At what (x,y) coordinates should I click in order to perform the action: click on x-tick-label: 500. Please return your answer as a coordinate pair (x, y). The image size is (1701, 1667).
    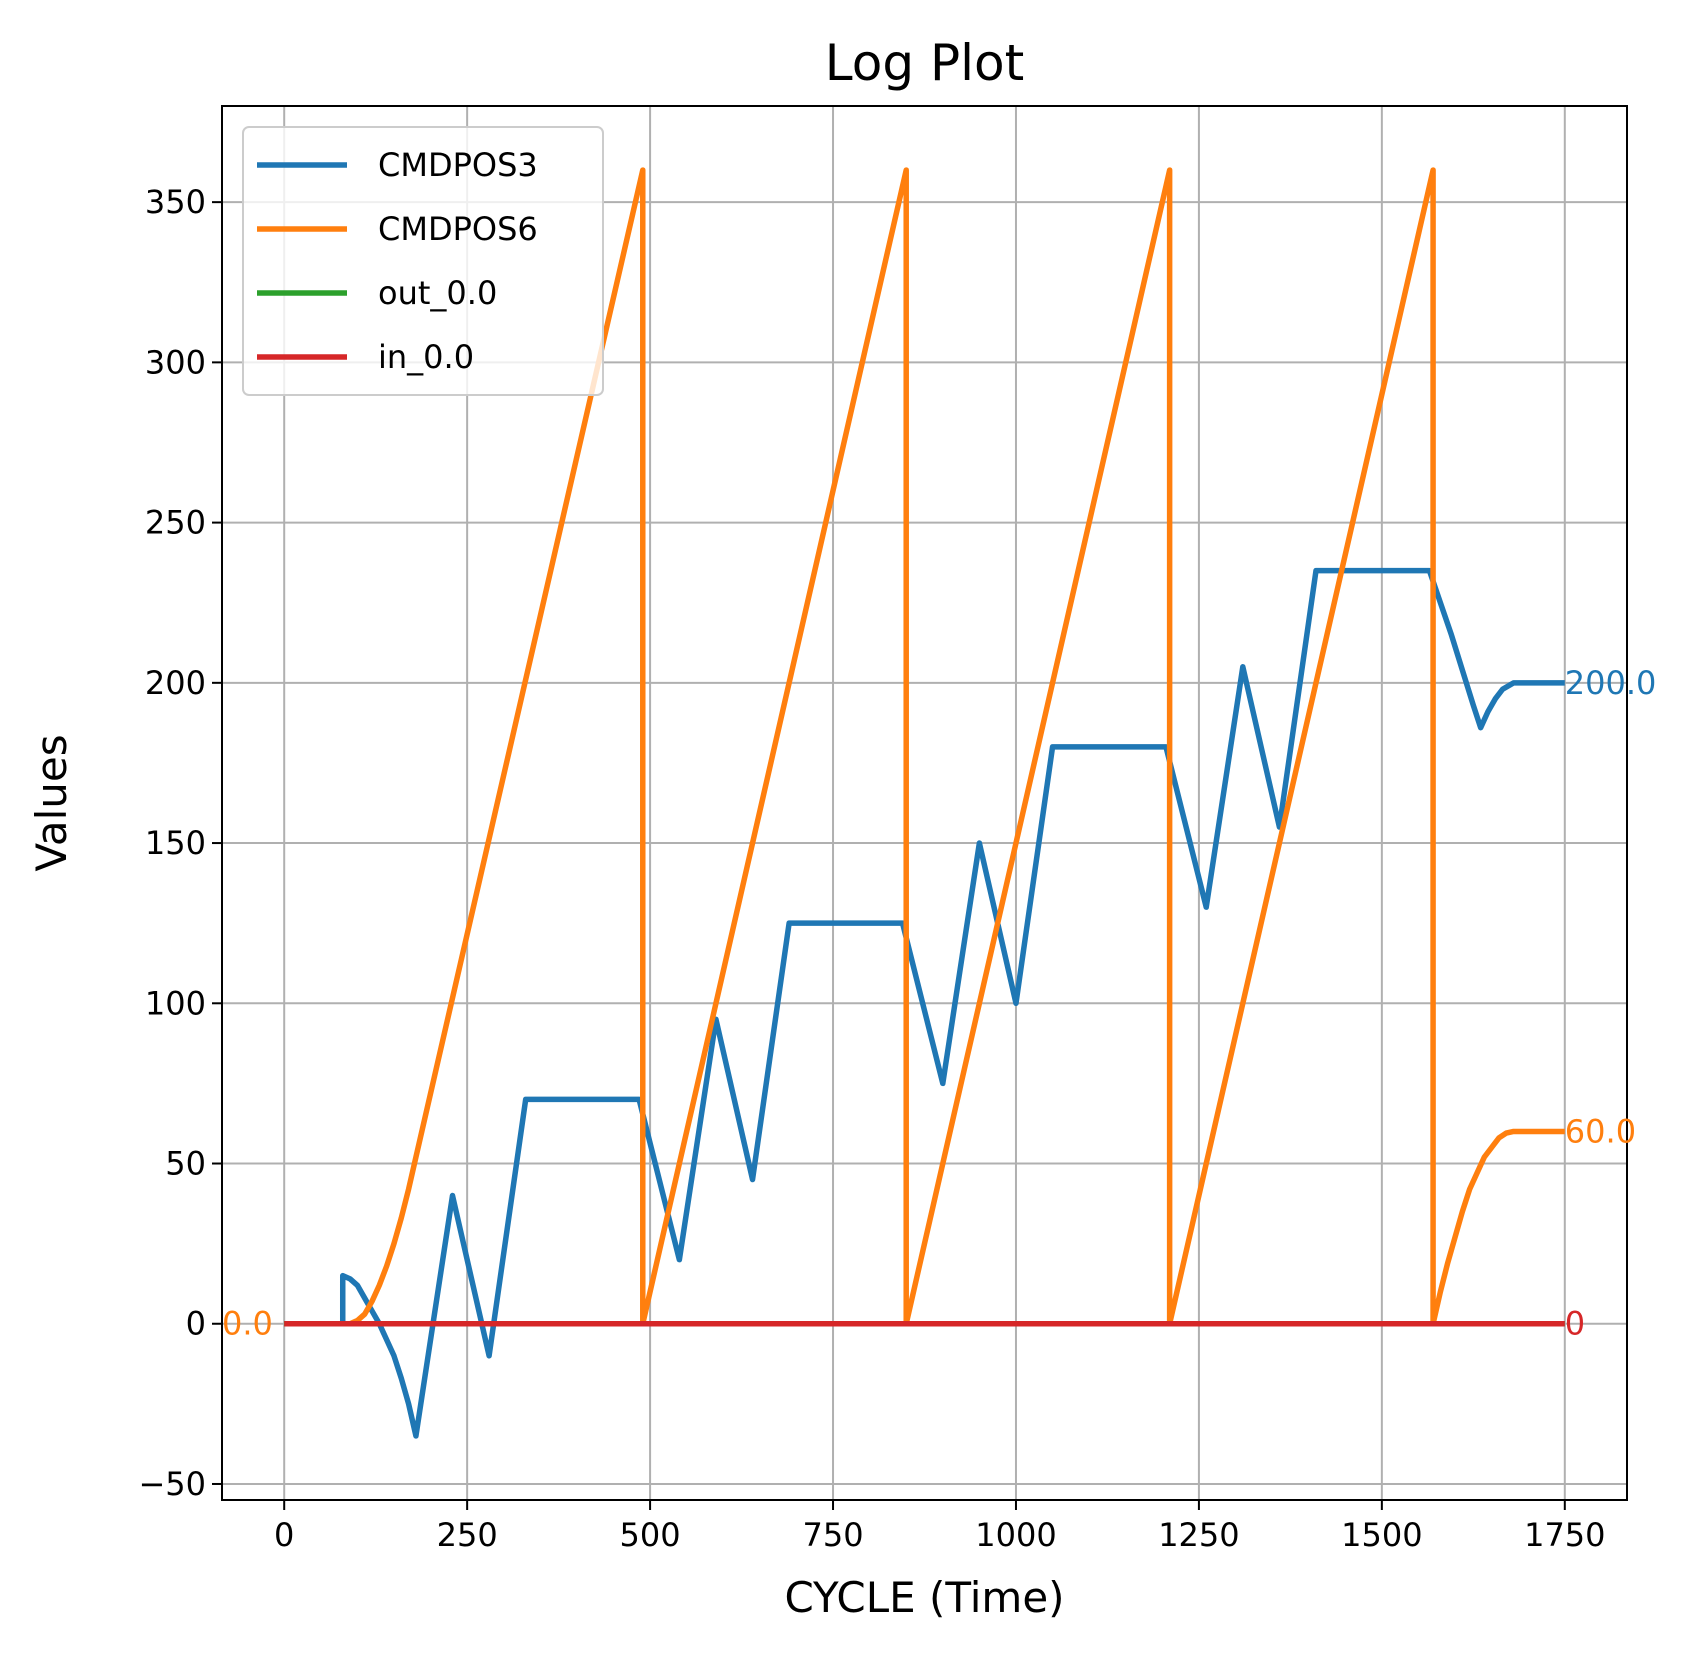
    Looking at the image, I should click on (650, 1535).